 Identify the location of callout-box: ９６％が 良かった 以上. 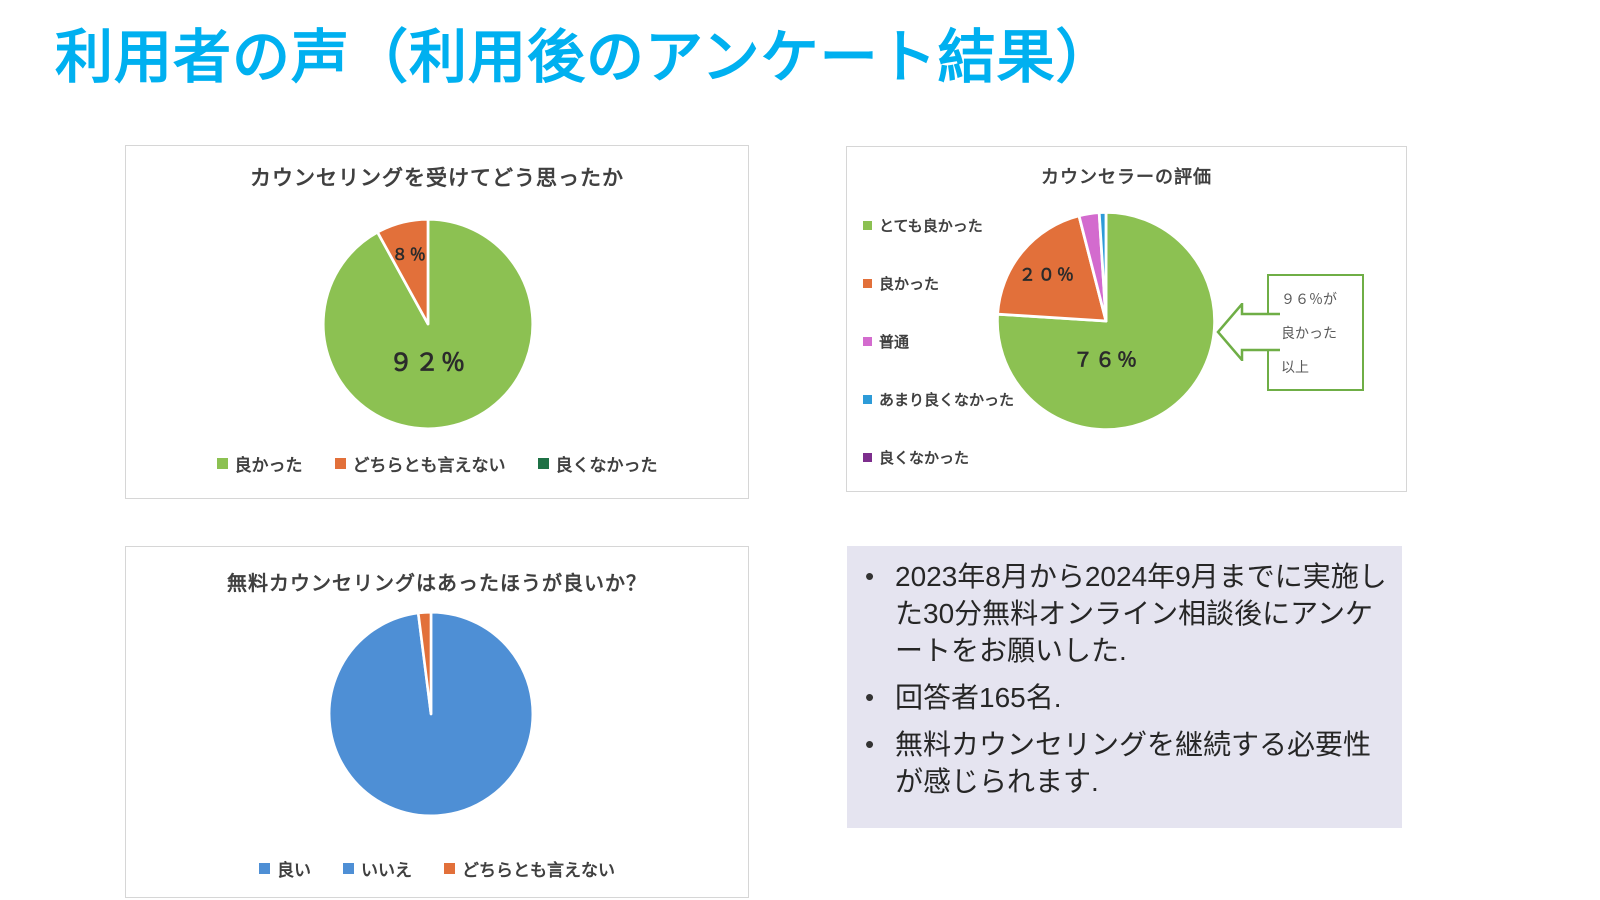
(1315, 332).